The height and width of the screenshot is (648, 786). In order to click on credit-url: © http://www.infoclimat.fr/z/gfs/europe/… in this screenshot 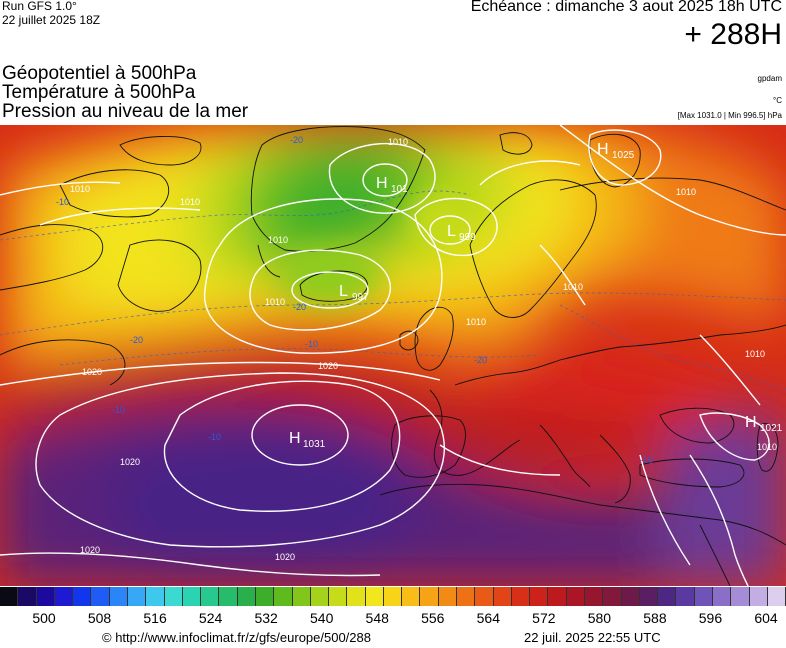, I will do `click(236, 637)`.